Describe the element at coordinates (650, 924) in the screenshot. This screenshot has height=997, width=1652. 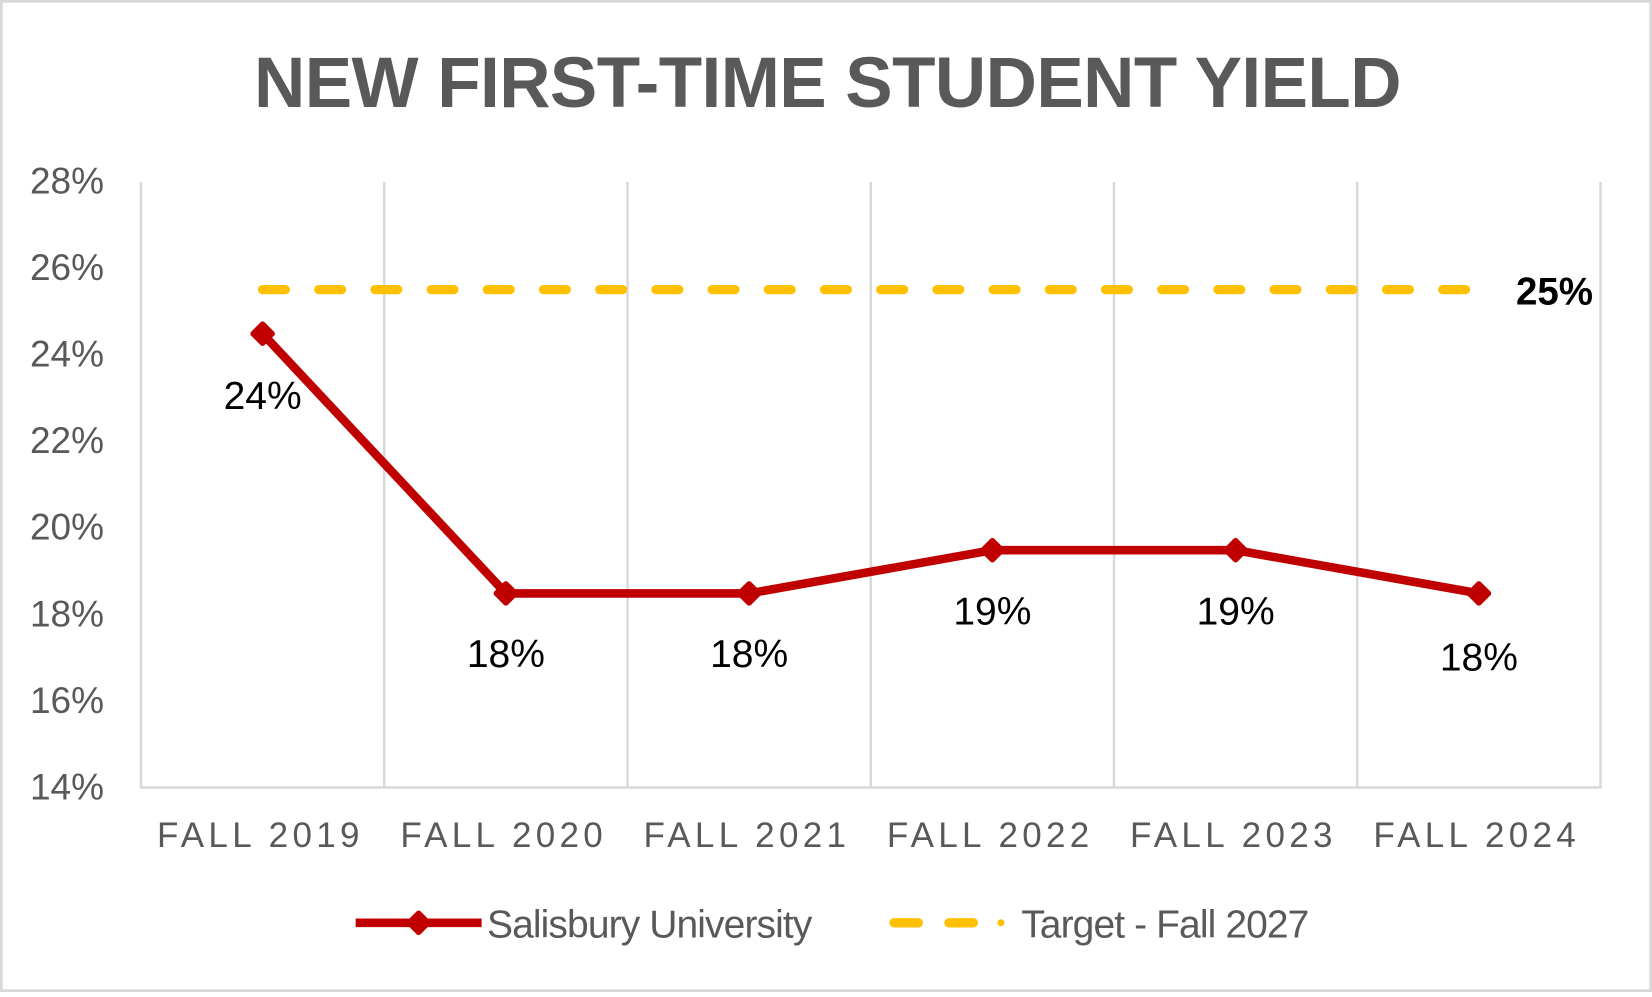
I see `svg-text: Salisbury University` at that location.